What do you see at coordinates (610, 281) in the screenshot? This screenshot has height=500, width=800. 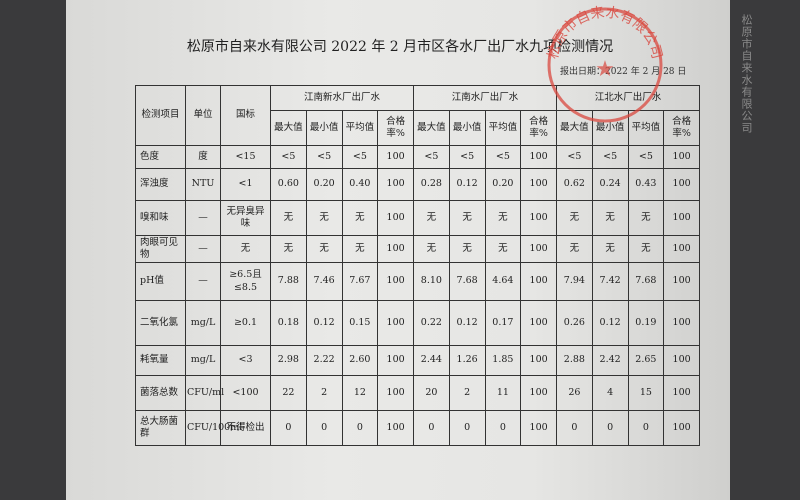 I see `table-cell: 7.42` at bounding box center [610, 281].